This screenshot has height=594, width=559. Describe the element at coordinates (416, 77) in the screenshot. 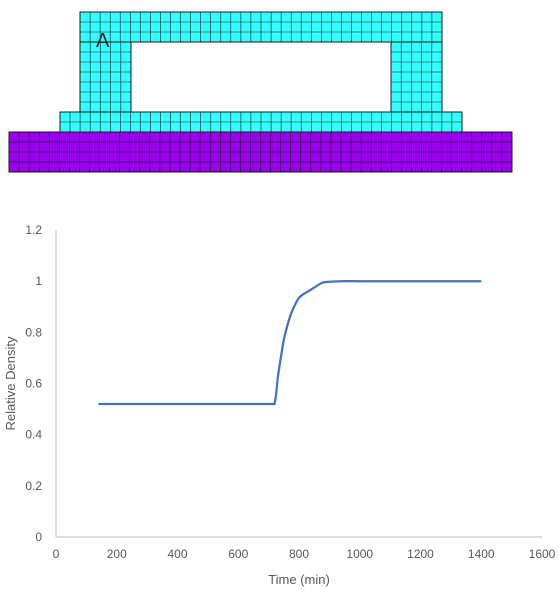

I see `frame-right-pillar` at that location.